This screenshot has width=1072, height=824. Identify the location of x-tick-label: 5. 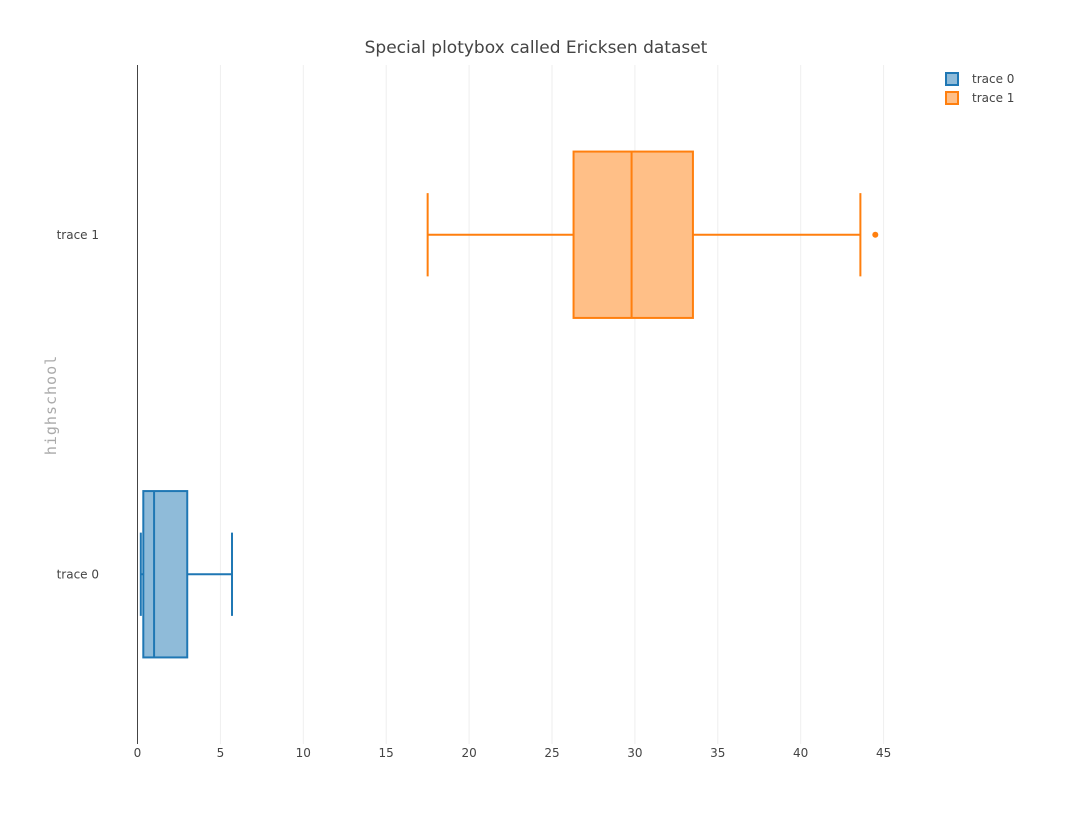
(221, 753).